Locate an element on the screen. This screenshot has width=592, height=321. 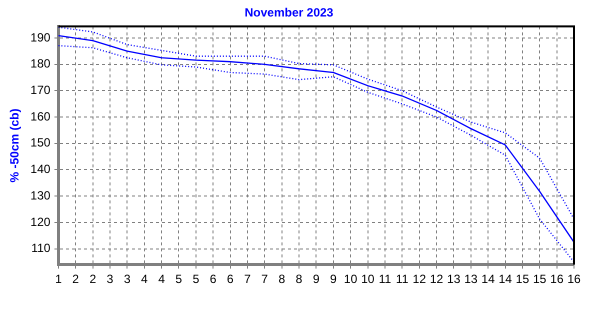
y-tick-label: 180 is located at coordinates (40, 63).